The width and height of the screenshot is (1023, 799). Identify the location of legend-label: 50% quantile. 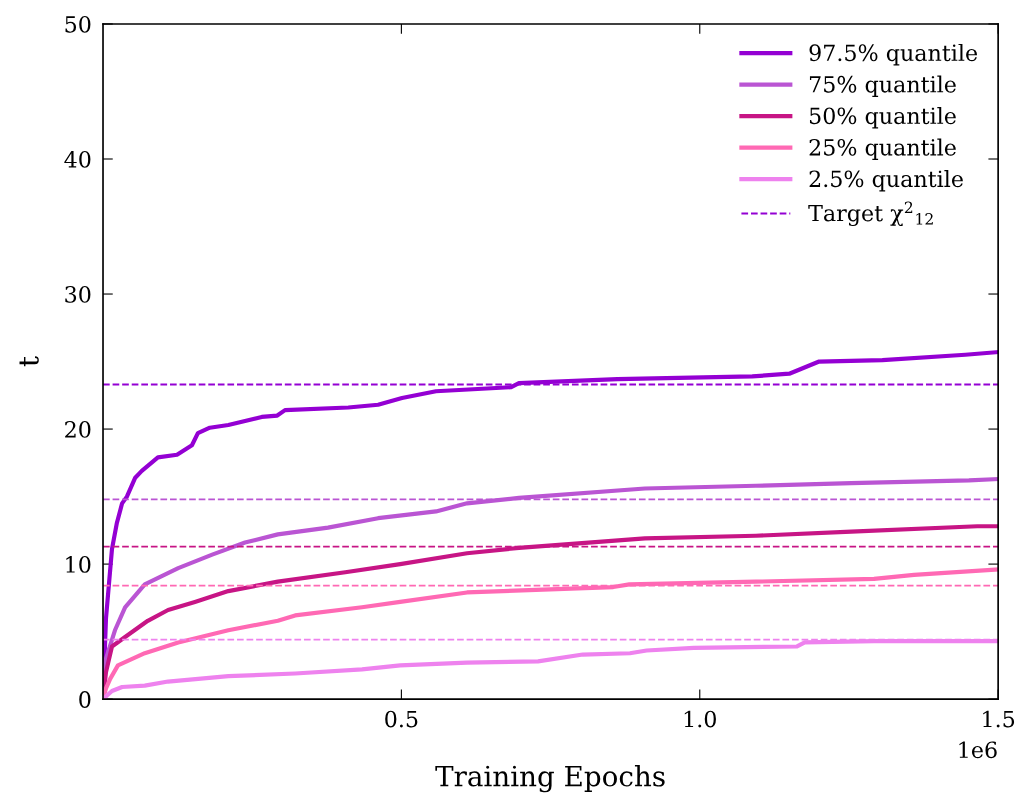
(882, 117).